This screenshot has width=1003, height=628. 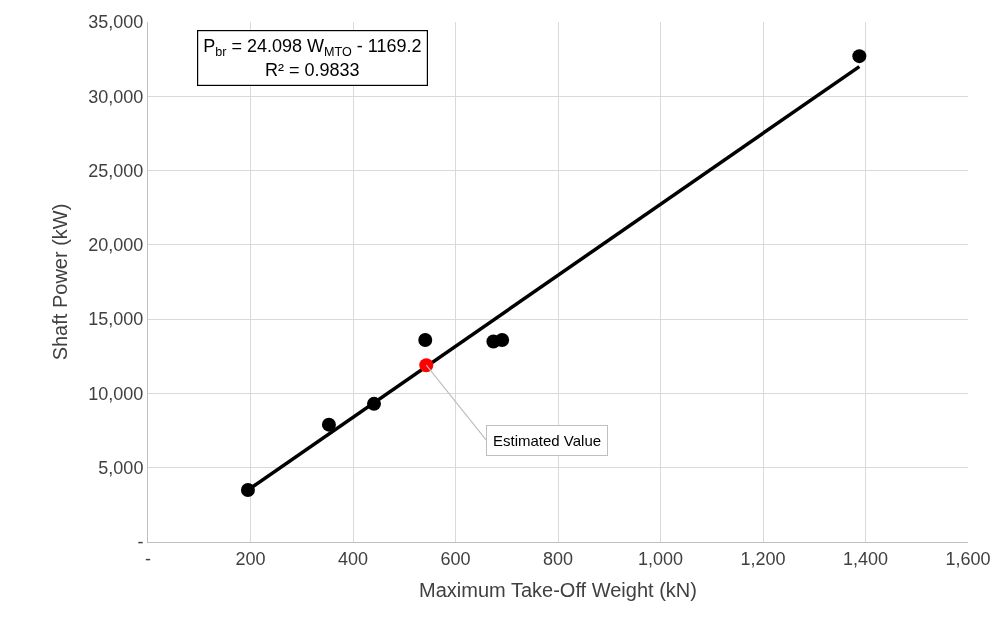 What do you see at coordinates (968, 558) in the screenshot?
I see `x-tick-label: 1,600` at bounding box center [968, 558].